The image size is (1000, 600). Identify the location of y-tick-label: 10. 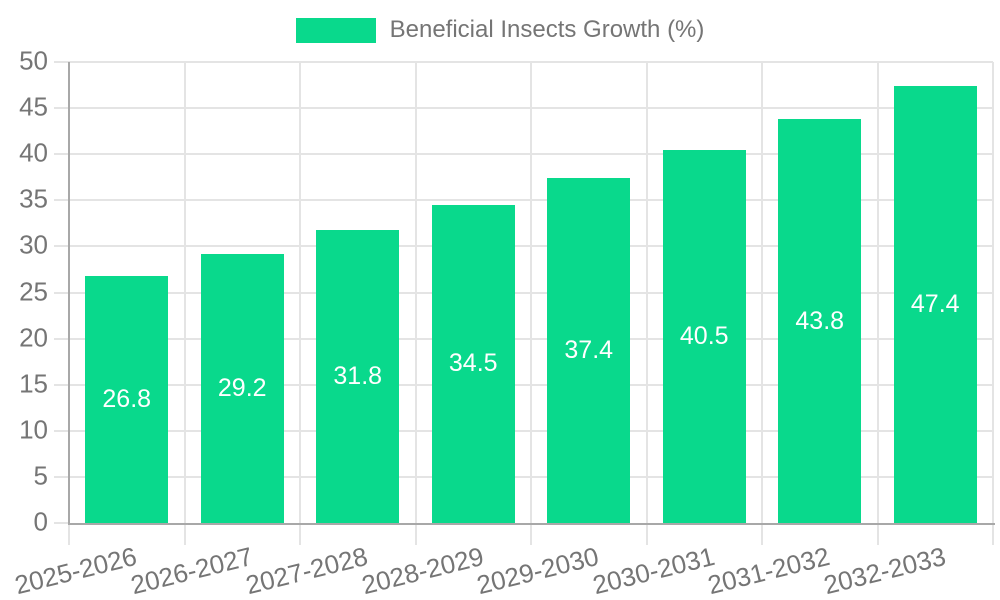
(33, 429).